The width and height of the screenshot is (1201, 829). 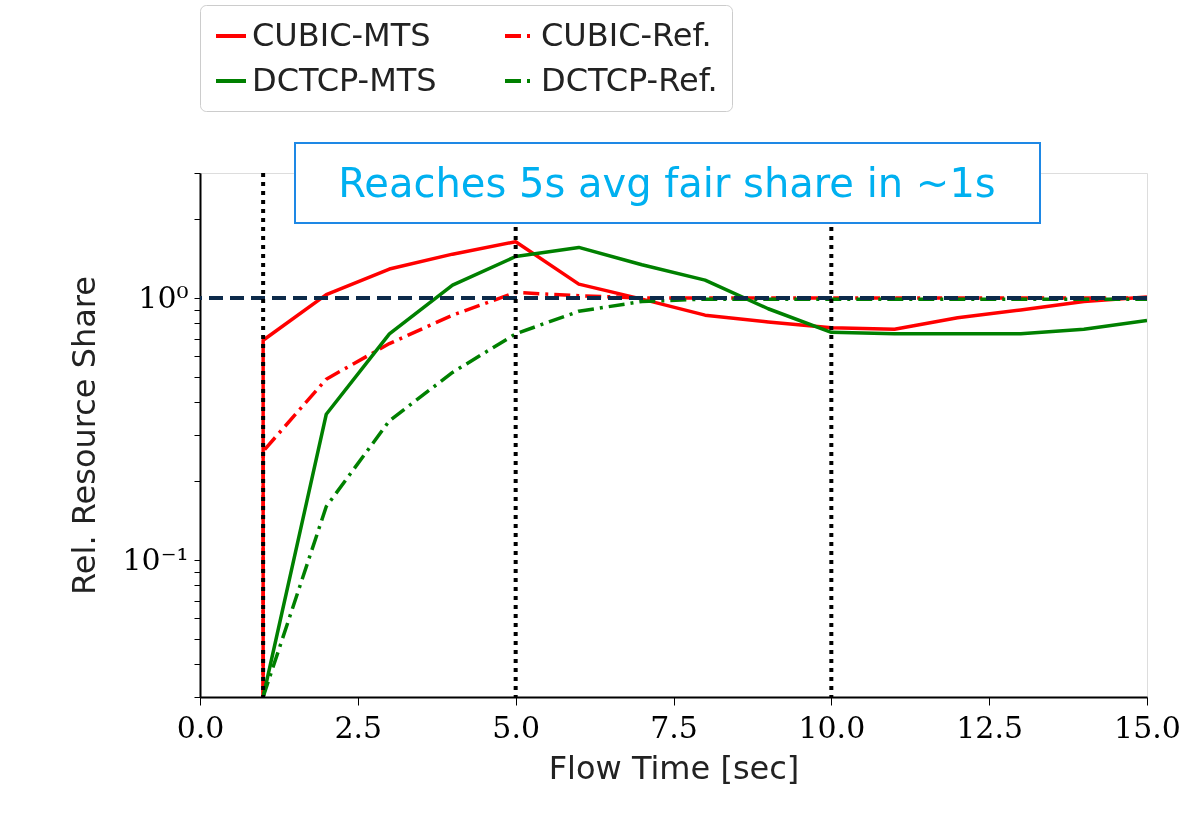 I want to click on y-axis-title: Rel. Resource Share, so click(x=84, y=435).